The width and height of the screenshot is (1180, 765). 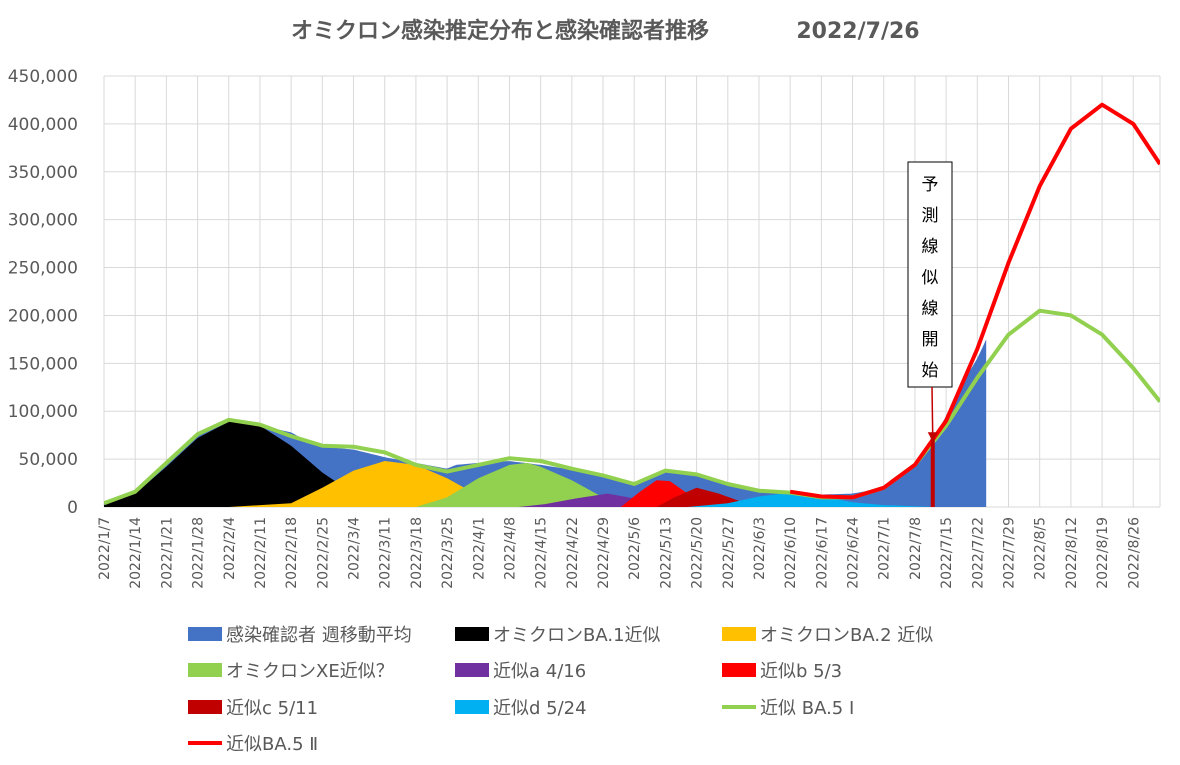 What do you see at coordinates (43, 412) in the screenshot?
I see `y-tick-label: 100,000` at bounding box center [43, 412].